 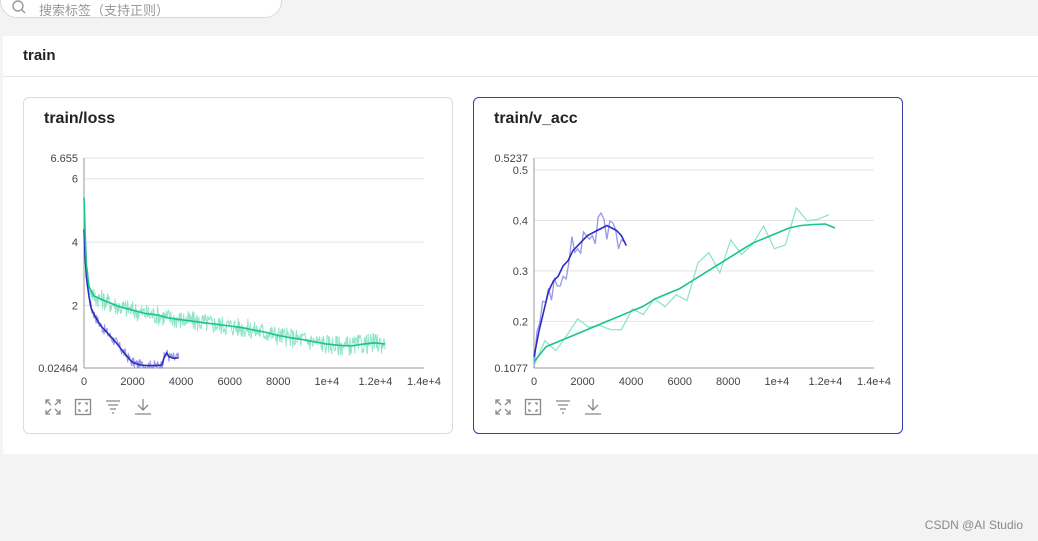 What do you see at coordinates (520, 76) in the screenshot?
I see `section-divider` at bounding box center [520, 76].